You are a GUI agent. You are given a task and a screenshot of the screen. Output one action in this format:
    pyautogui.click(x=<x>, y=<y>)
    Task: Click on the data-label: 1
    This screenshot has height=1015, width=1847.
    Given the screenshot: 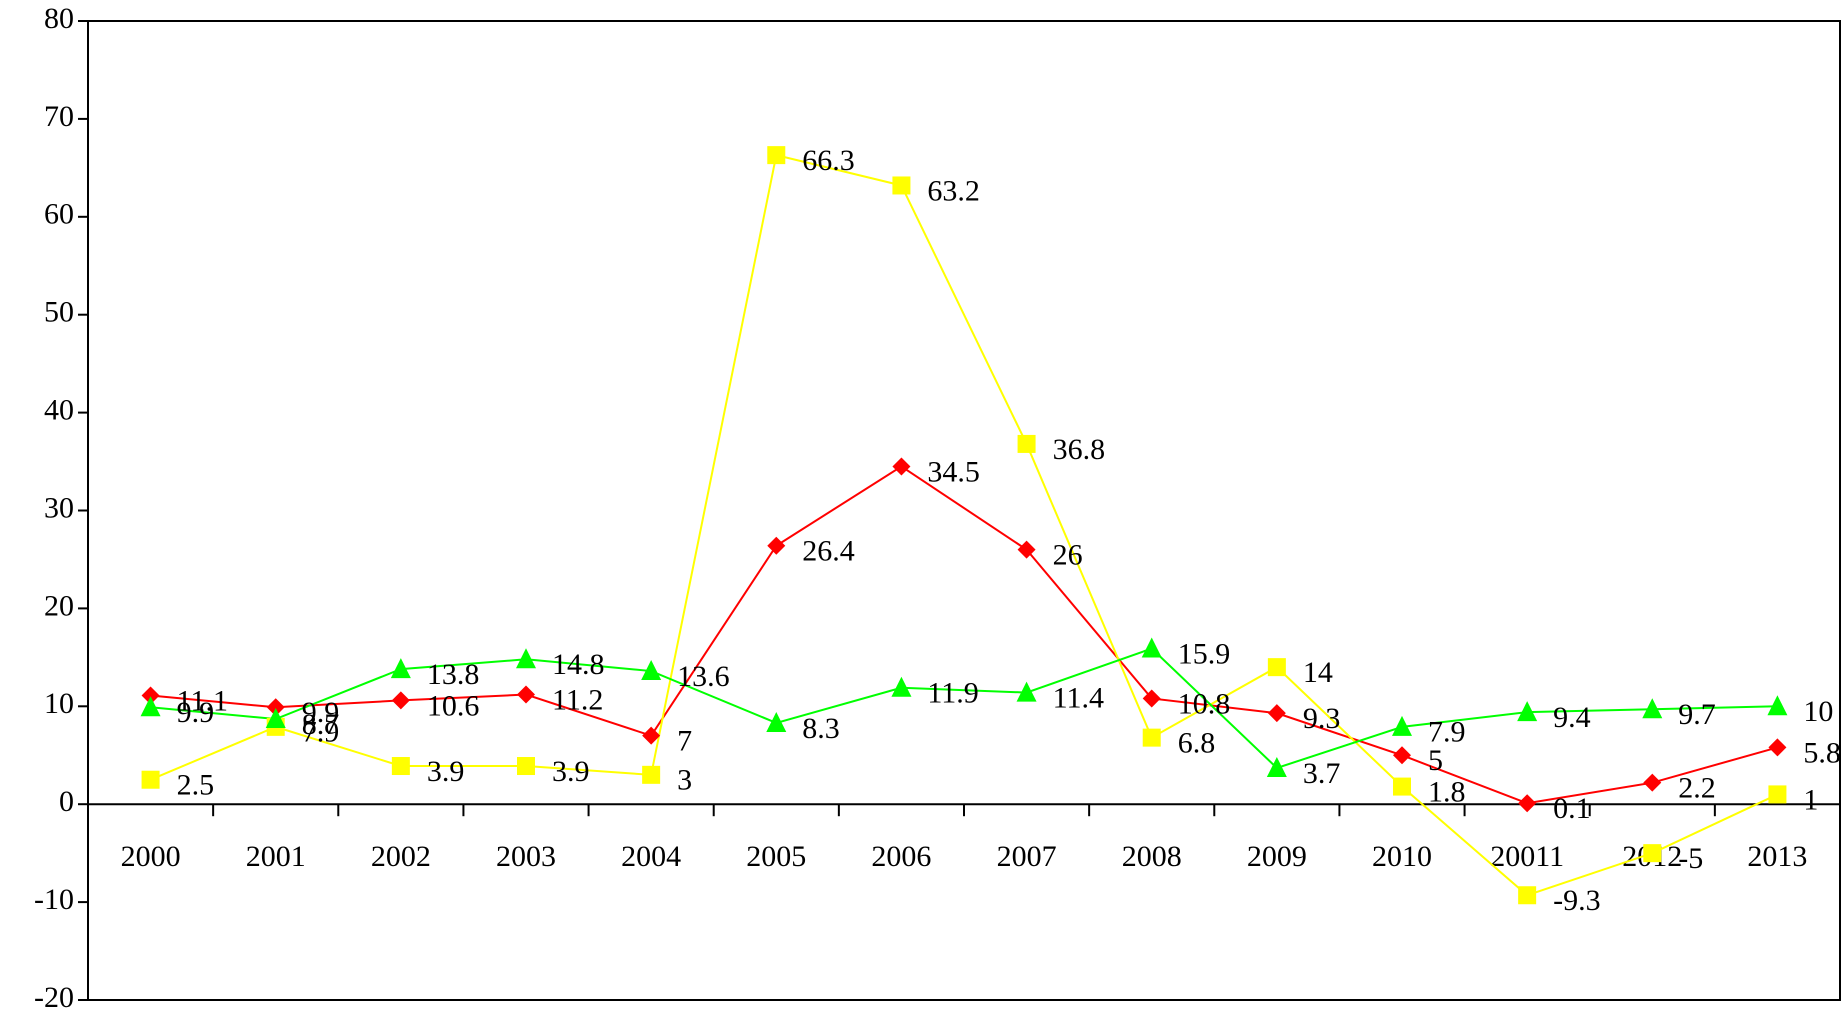 What is the action you would take?
    pyautogui.click(x=1810, y=799)
    